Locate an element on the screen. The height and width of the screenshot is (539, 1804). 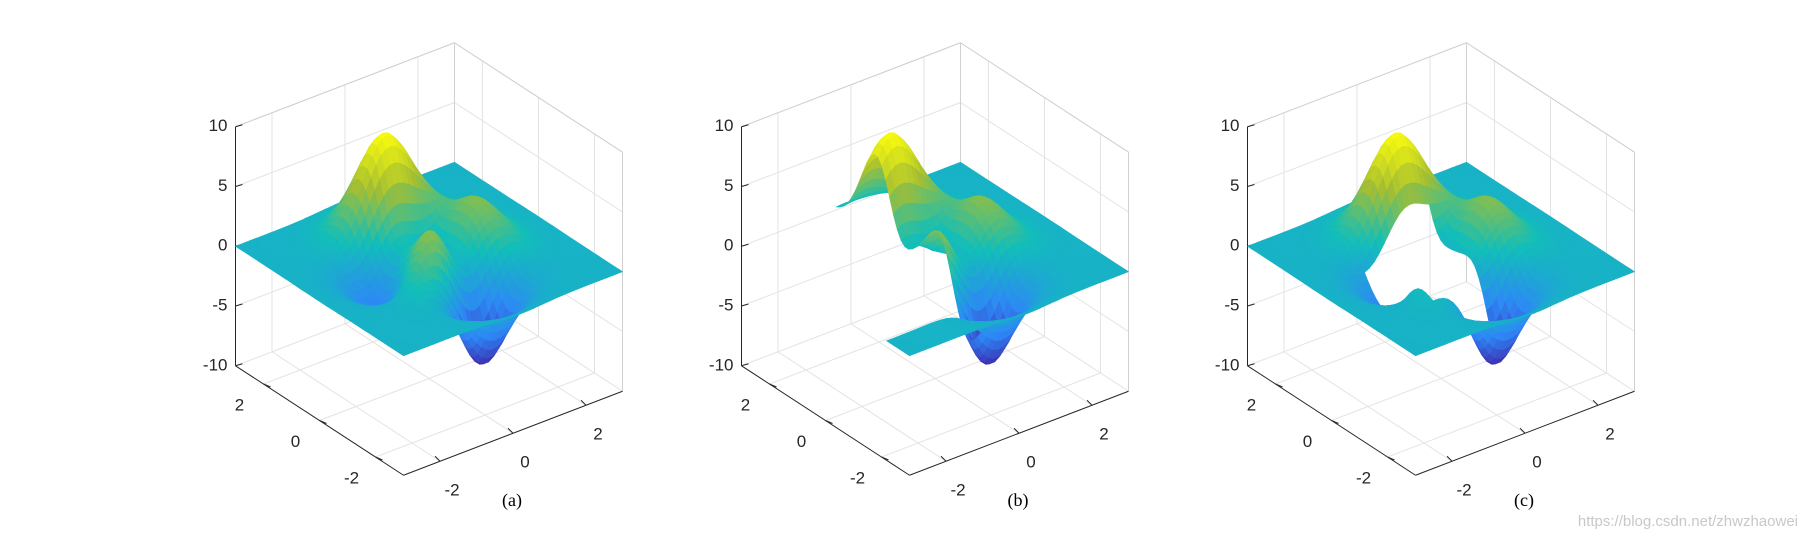
caption: (a) is located at coordinates (512, 500).